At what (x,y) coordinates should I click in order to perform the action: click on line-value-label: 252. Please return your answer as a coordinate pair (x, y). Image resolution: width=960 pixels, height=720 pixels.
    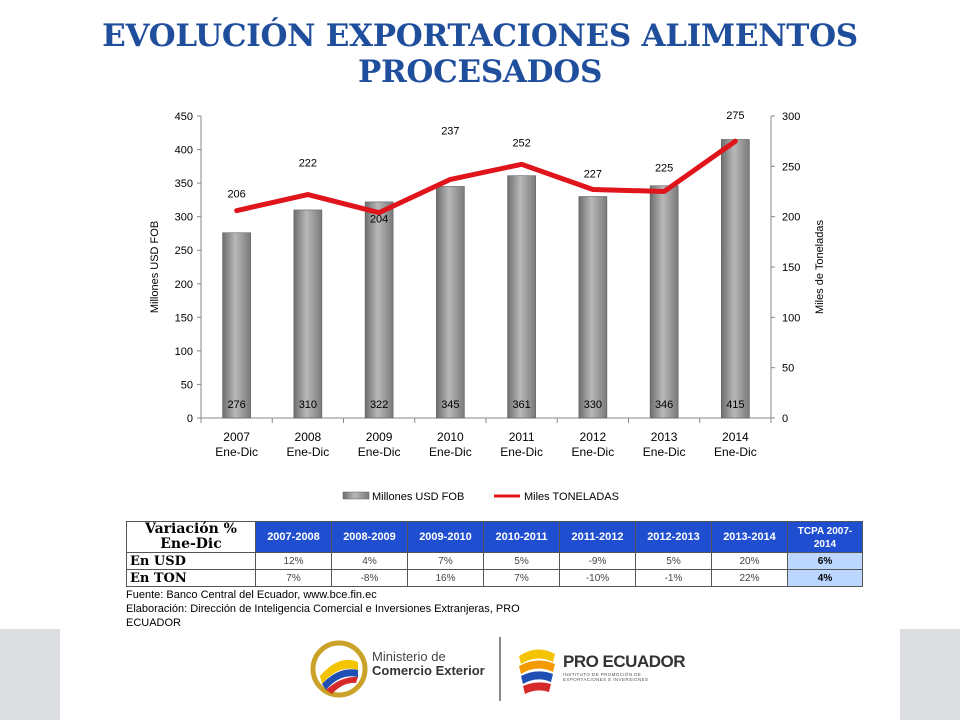
    Looking at the image, I should click on (521, 143).